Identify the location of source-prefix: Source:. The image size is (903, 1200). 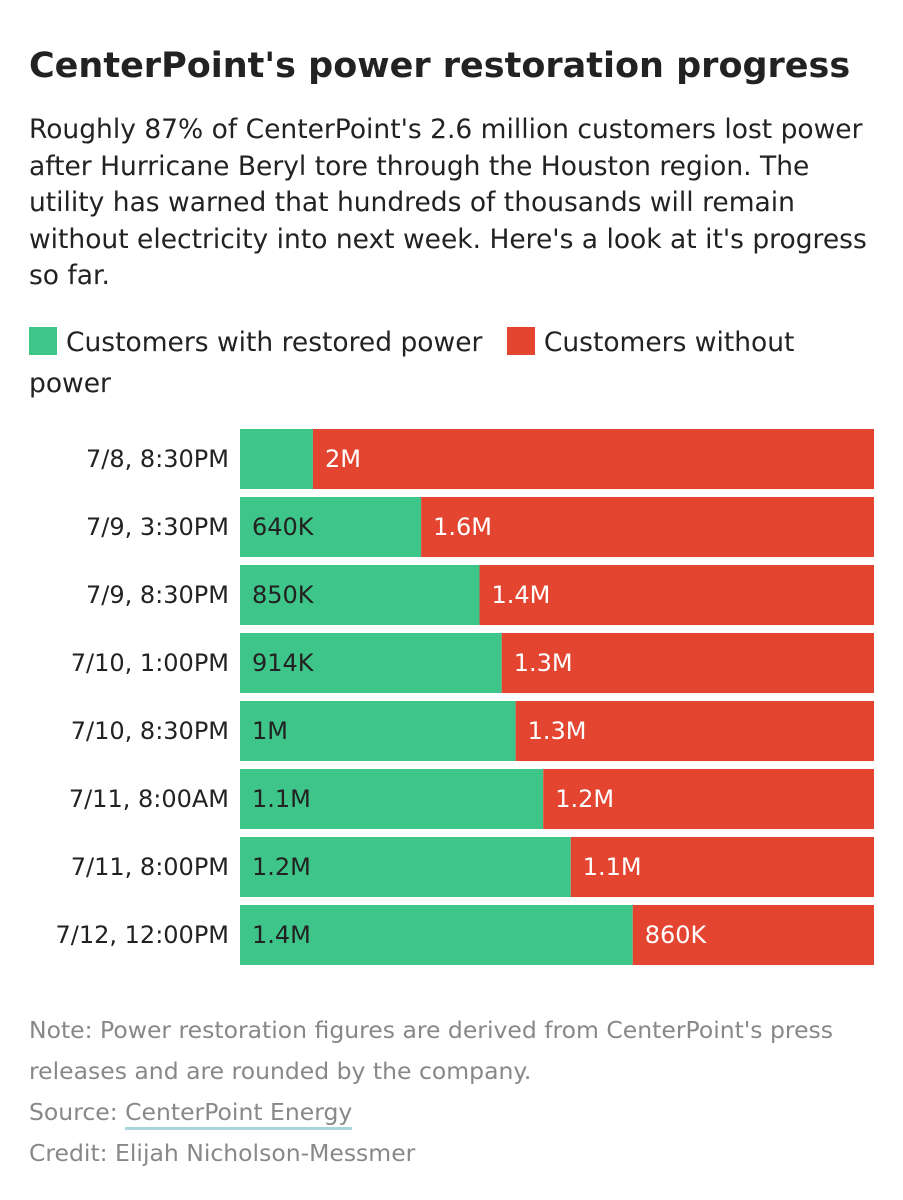
(77, 1112).